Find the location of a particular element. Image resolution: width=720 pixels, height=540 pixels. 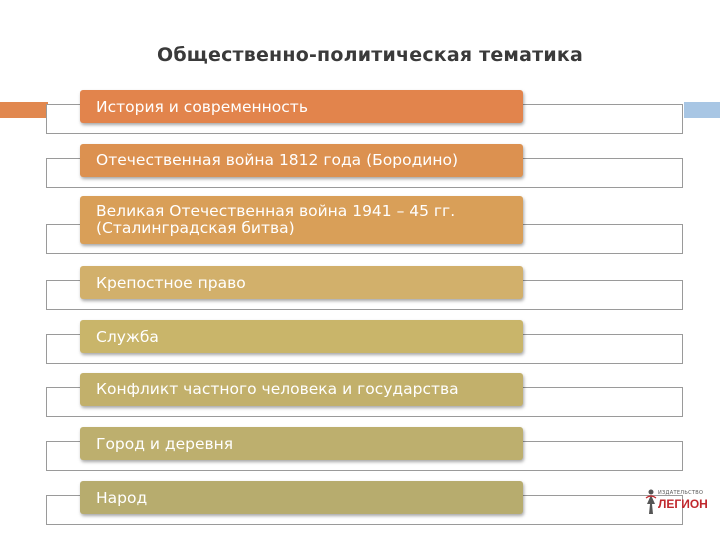

publisher-logo: ИЗДАТЕЛЬСТВО ЛЕГИОН is located at coordinates (677, 503).